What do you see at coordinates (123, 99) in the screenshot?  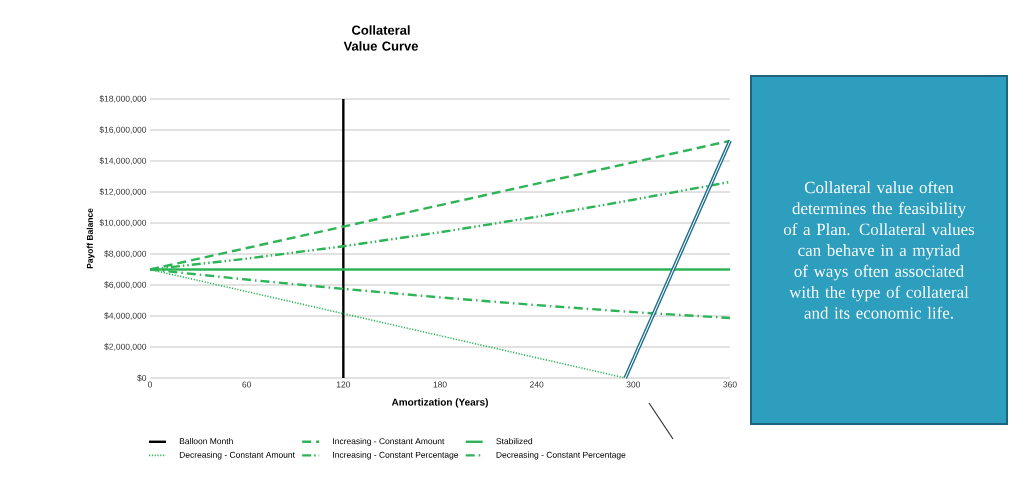 I see `y-tick-label: $18,000,000` at bounding box center [123, 99].